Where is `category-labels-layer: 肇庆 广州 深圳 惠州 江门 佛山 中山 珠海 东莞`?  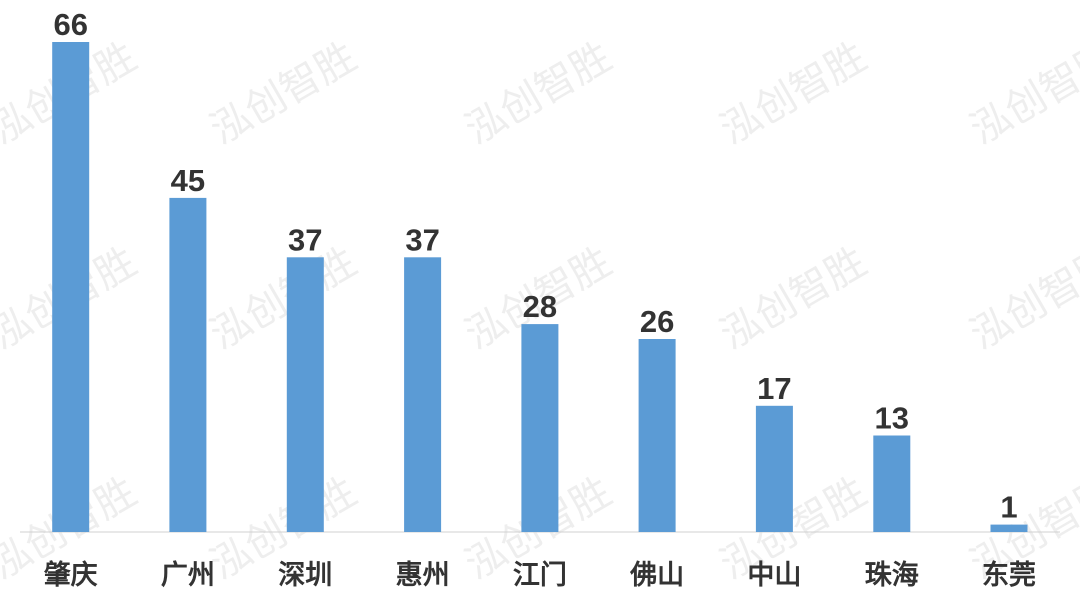 category-labels-layer: 肇庆 广州 深圳 惠州 江门 佛山 中山 珠海 东莞 is located at coordinates (540, 575).